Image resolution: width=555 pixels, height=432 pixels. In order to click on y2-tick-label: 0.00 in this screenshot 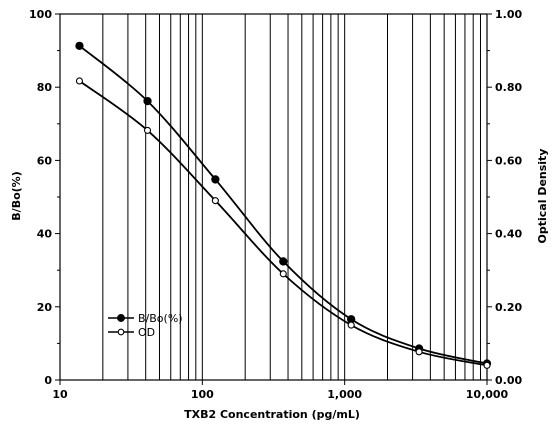, I will do `click(508, 380)`.